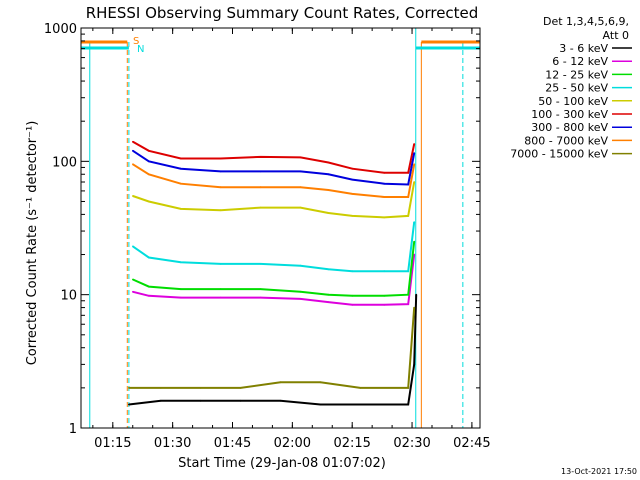 The width and height of the screenshot is (640, 480). Describe the element at coordinates (569, 127) in the screenshot. I see `legend-label-6: 300 - 800 keV` at that location.